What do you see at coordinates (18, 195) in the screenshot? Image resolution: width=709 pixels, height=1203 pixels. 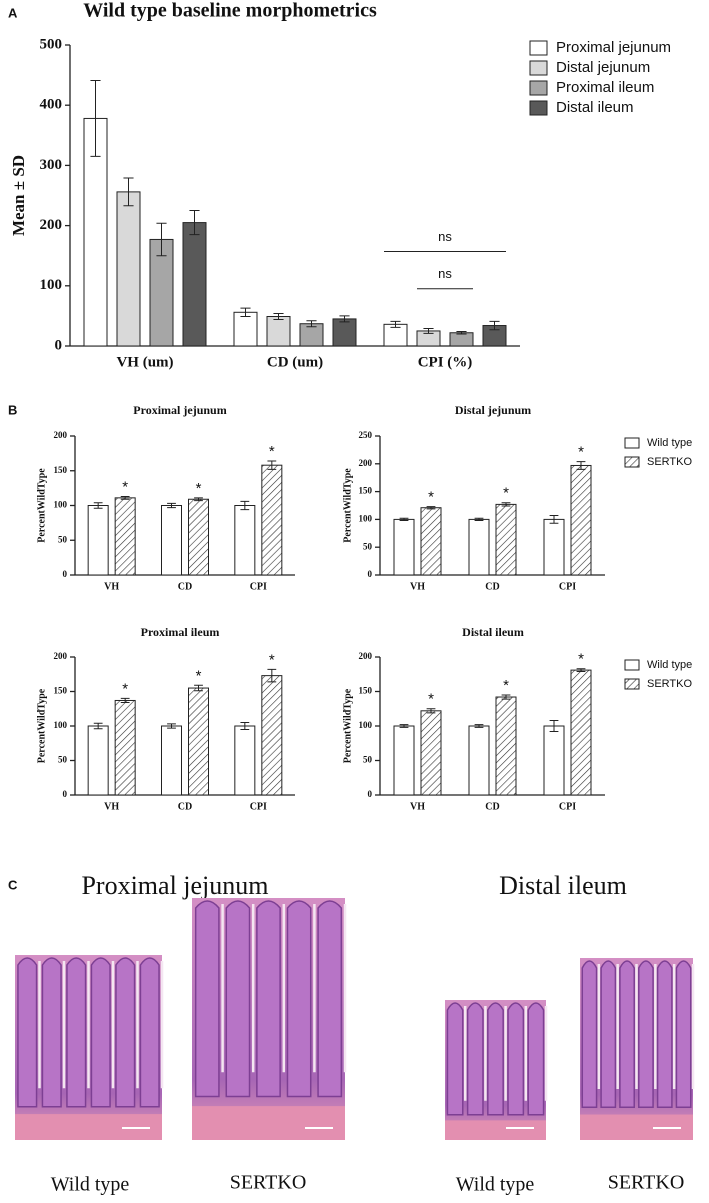 I see `y-axis-label: Mean ± SD` at bounding box center [18, 195].